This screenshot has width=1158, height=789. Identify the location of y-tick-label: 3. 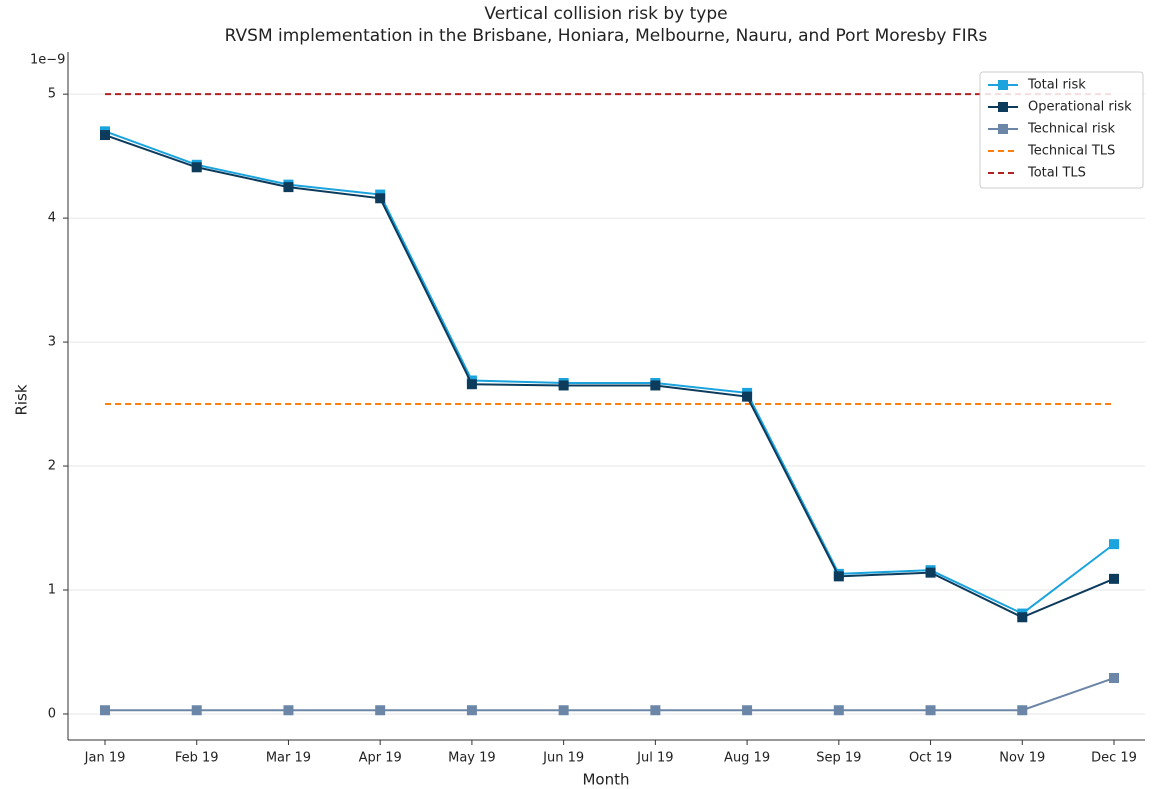
(52, 342).